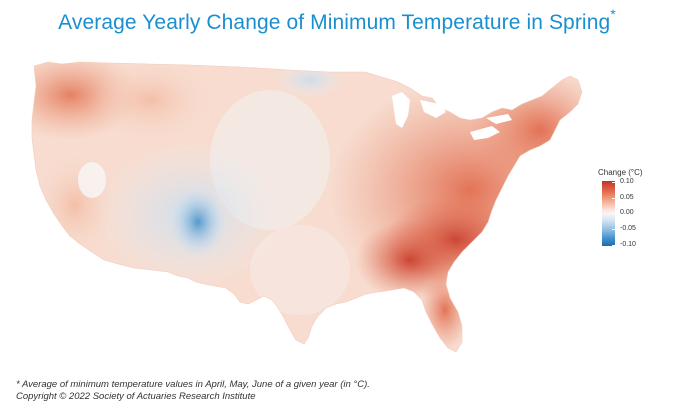 The width and height of the screenshot is (674, 420). I want to click on region-northern-rockies, so click(150, 101).